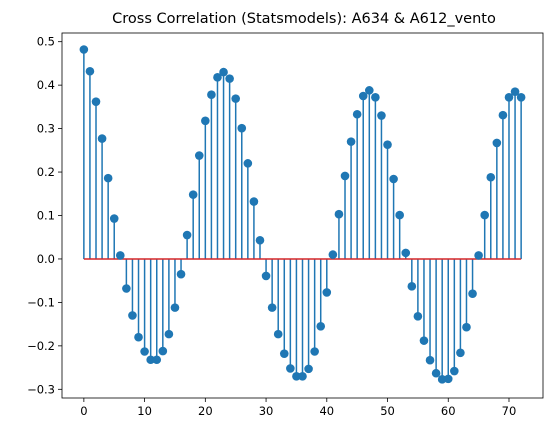  I want to click on y-tick-label: 0.0, so click(46, 259).